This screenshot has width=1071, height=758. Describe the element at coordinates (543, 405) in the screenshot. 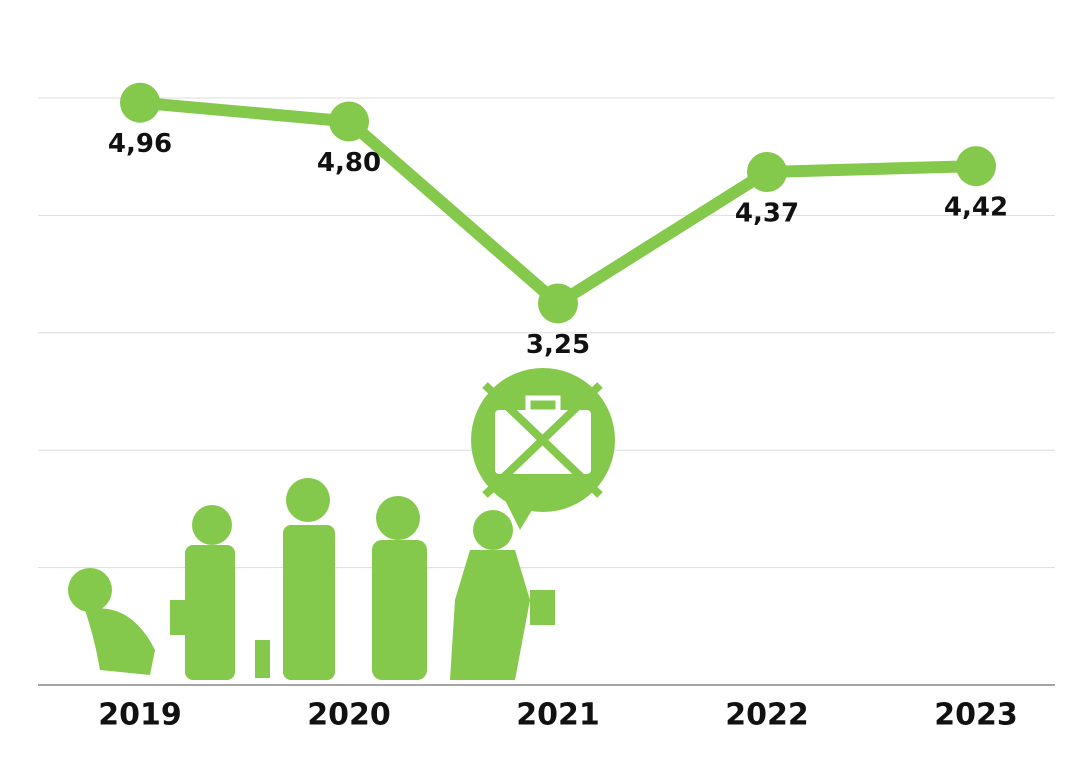

I see `briefcase-handle` at that location.